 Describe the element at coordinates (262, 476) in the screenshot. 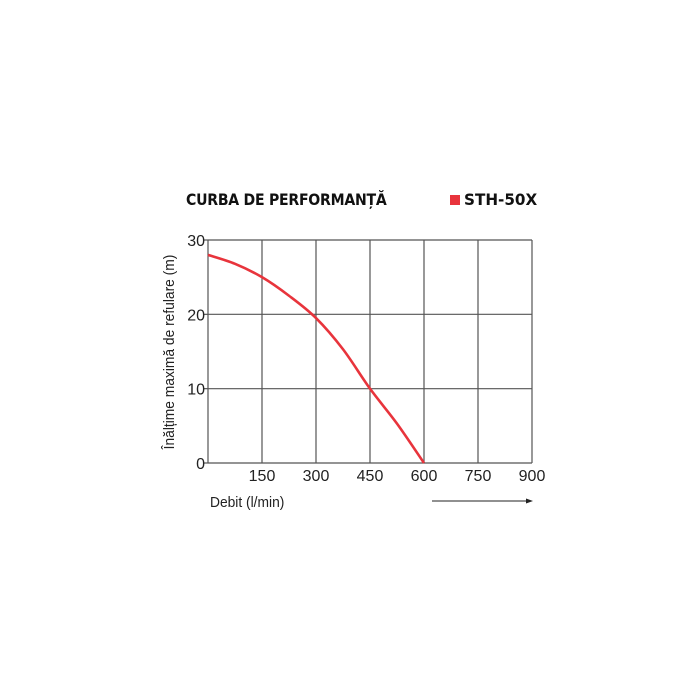

I see `x-tick-label: 150` at that location.